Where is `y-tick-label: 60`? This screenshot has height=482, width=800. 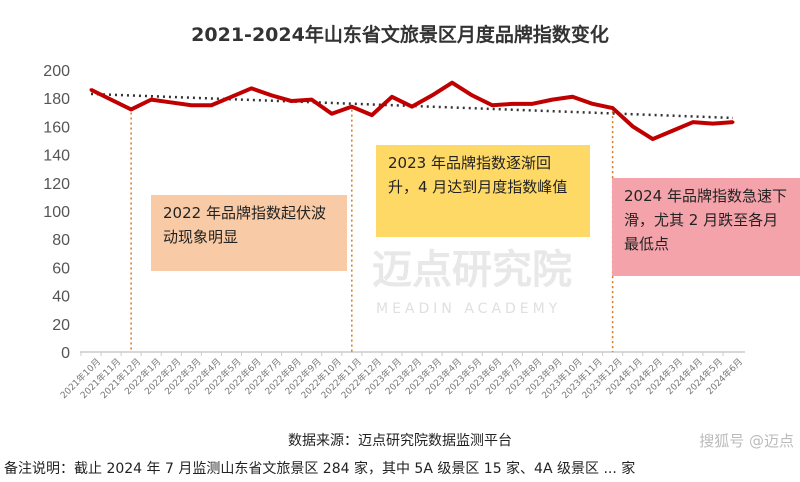 y-tick-label: 60 is located at coordinates (61, 268).